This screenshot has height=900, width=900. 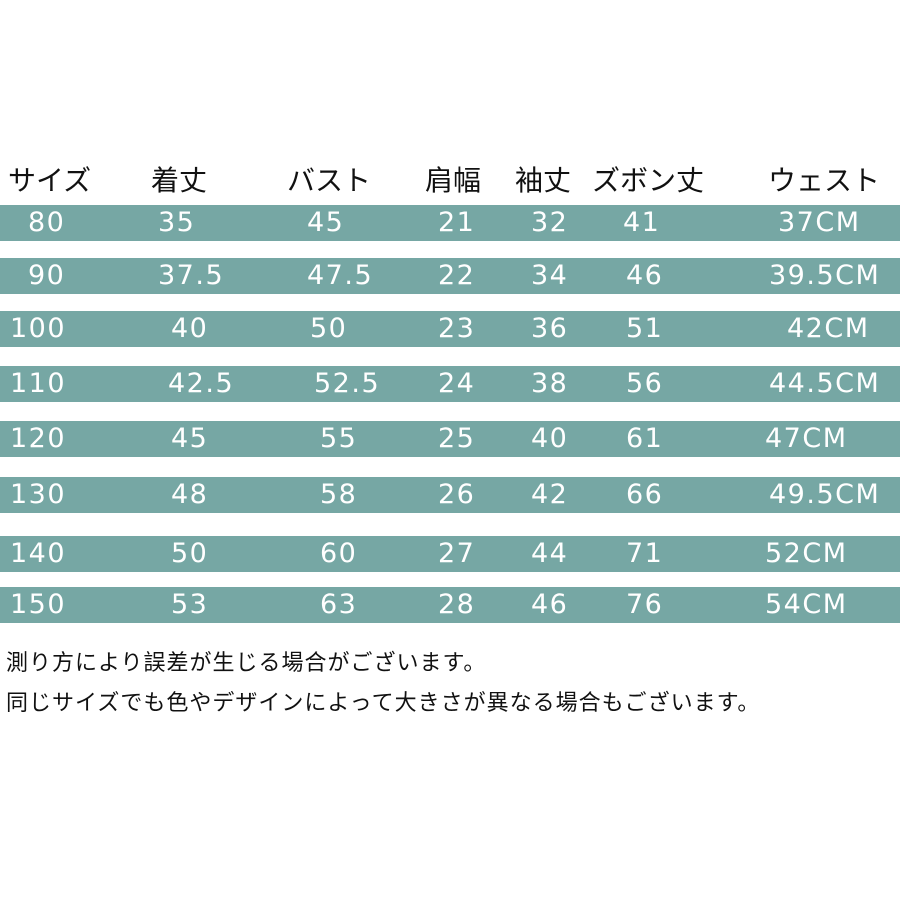 I want to click on cell-pants-length: 61, so click(x=645, y=438).